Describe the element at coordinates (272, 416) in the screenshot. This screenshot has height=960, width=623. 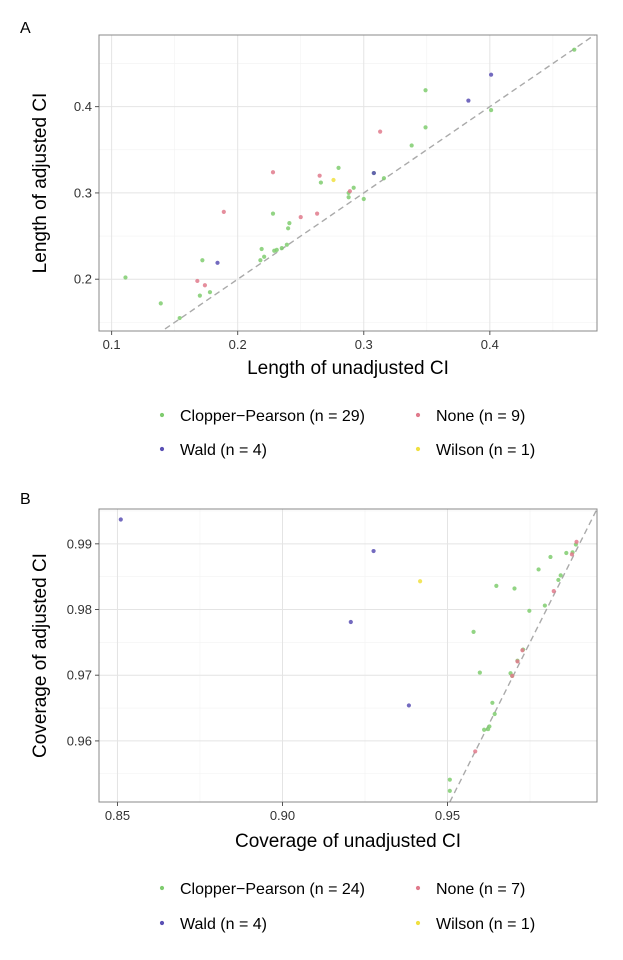
I see `legend-label: Clopper−Pearson (n = 29)` at that location.